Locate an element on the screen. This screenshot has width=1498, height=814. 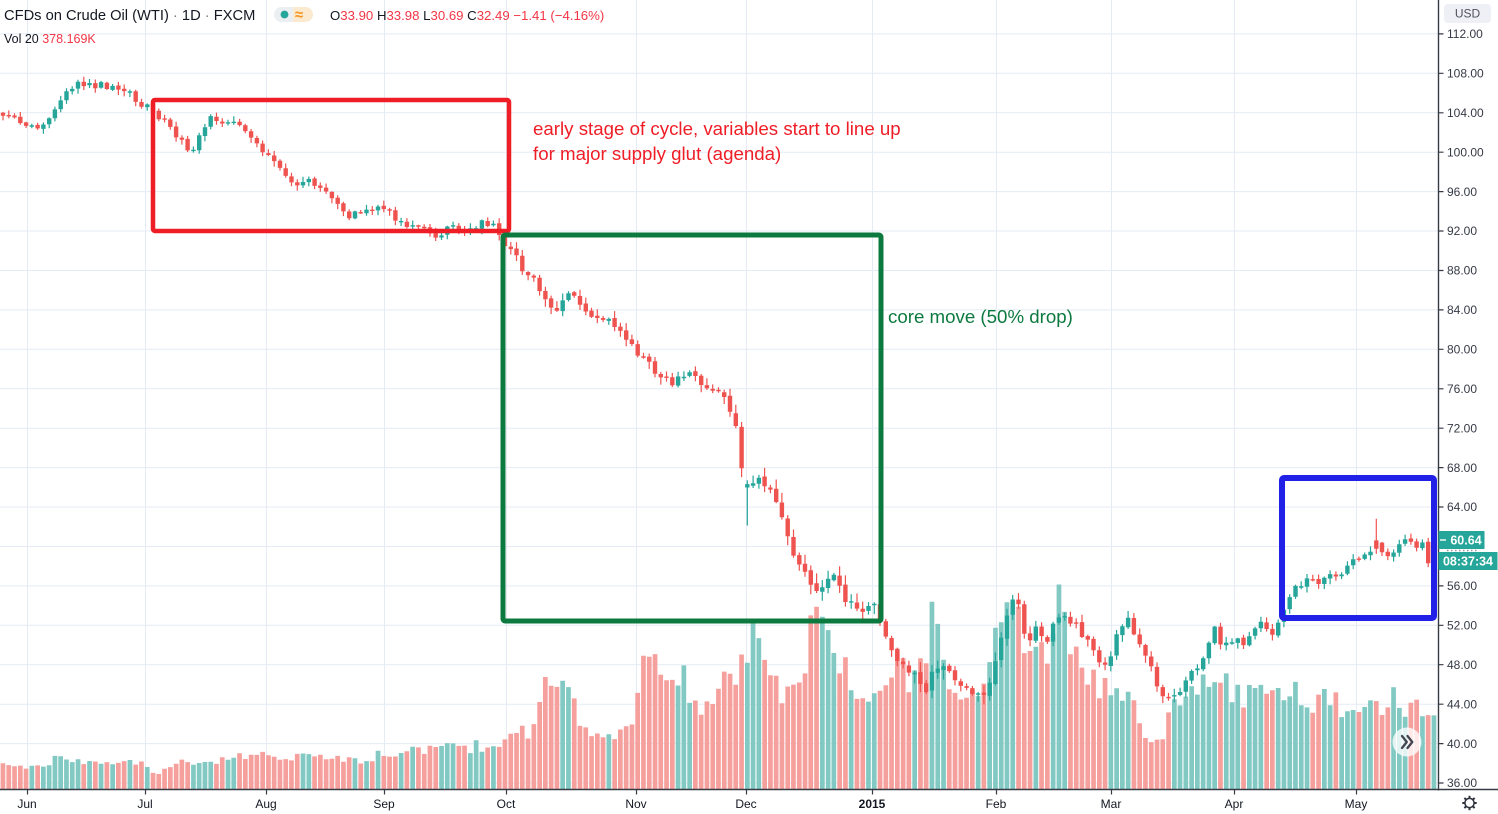
svg-text: Sep is located at coordinates (384, 804).